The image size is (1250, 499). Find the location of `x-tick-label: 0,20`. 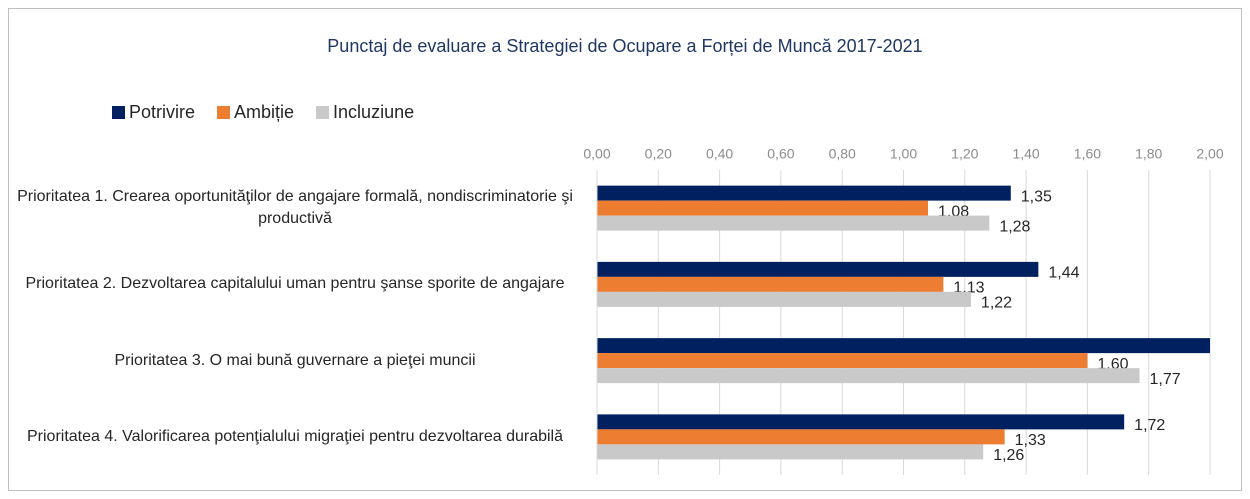

x-tick-label: 0,20 is located at coordinates (658, 154).